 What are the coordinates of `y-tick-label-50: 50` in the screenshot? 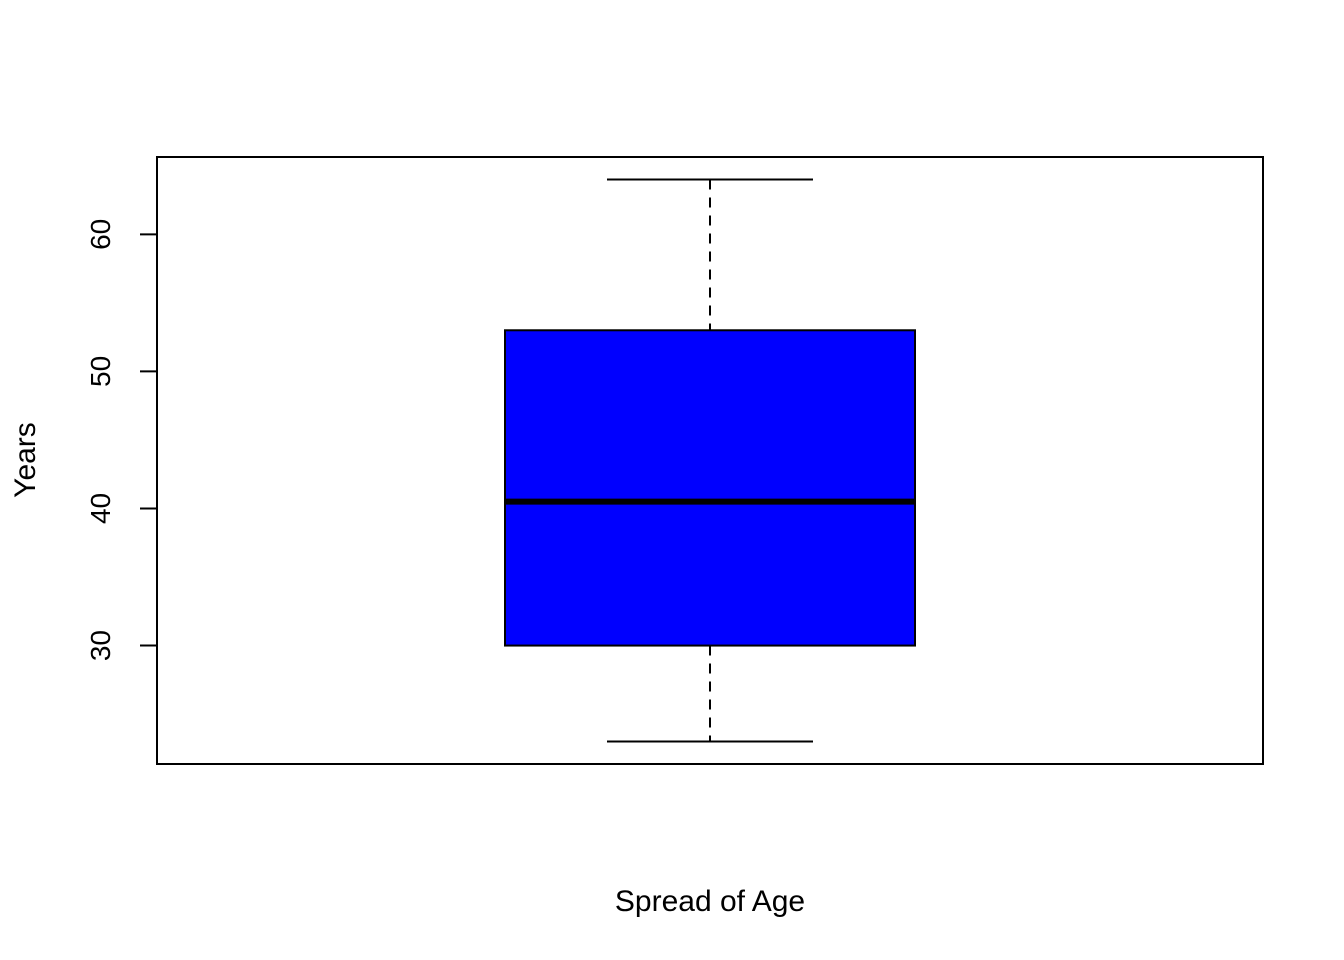 It's located at (100, 371).